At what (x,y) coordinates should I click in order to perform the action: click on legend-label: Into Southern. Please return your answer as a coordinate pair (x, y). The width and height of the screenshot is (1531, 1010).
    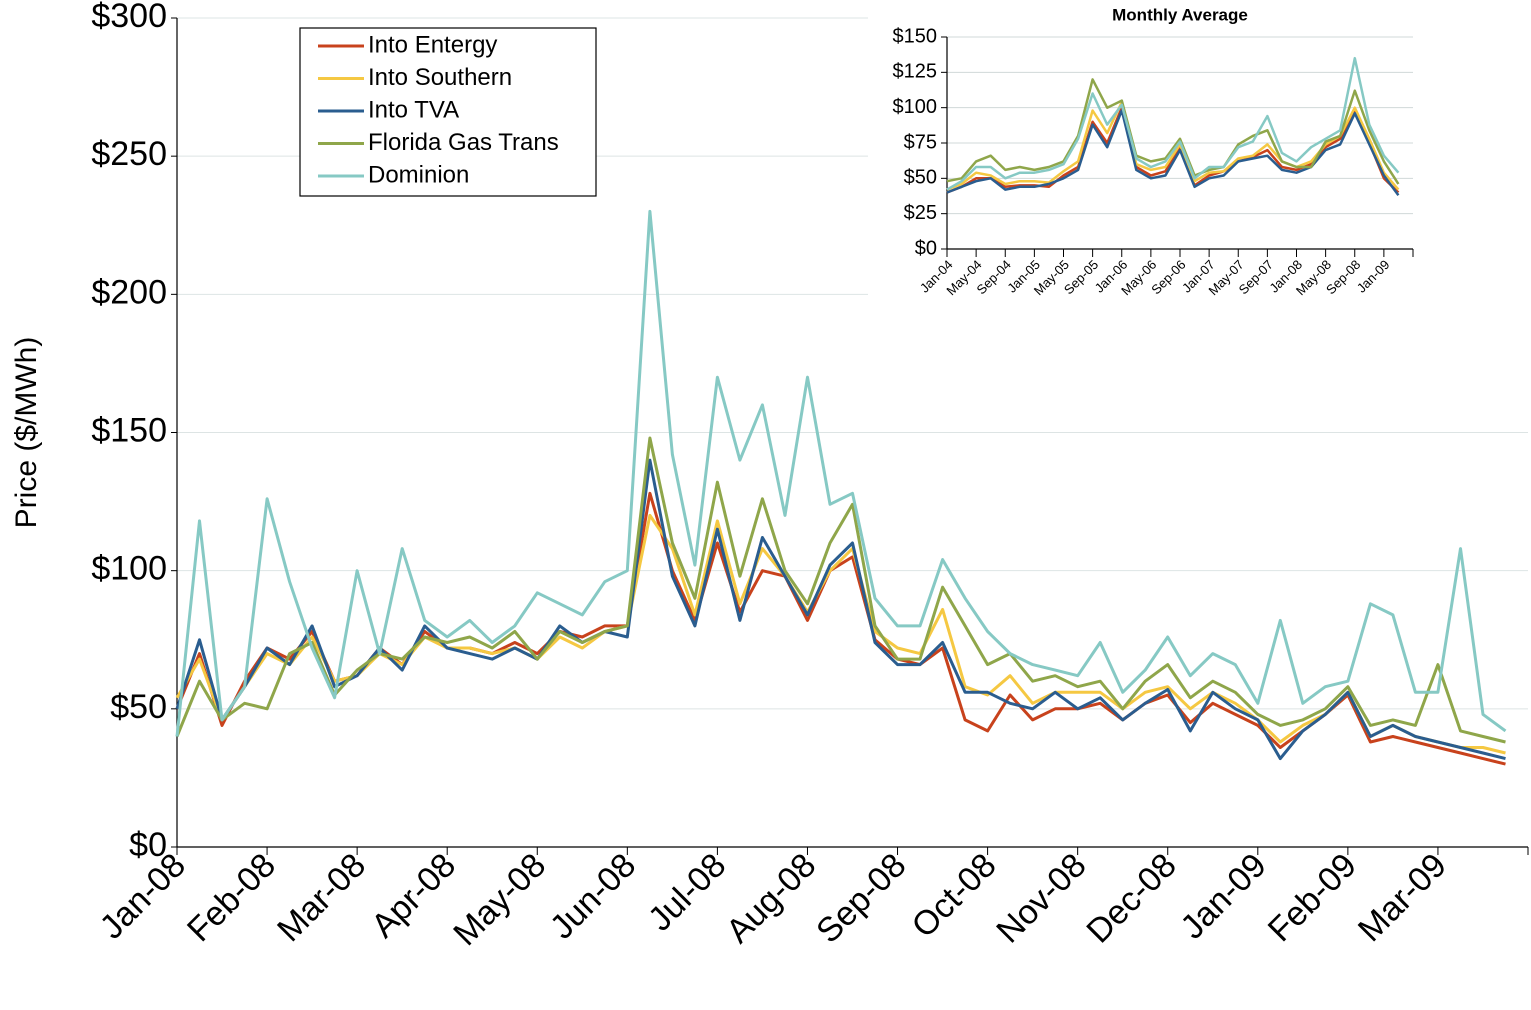
    Looking at the image, I should click on (440, 77).